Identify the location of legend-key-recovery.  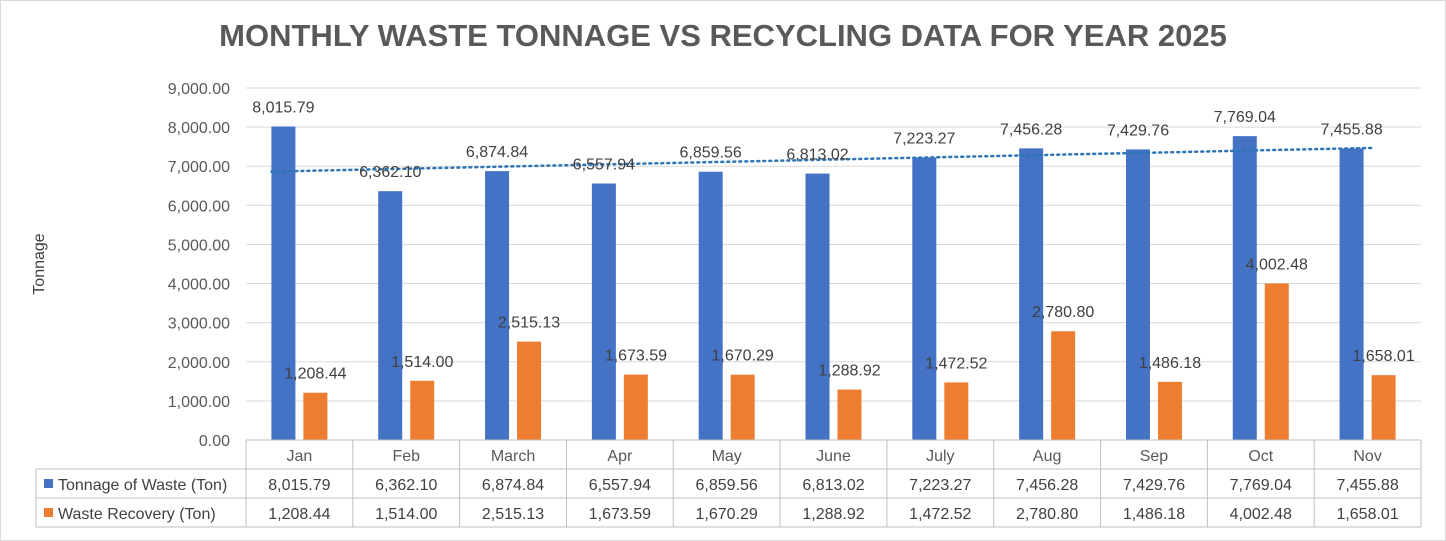
(48, 512).